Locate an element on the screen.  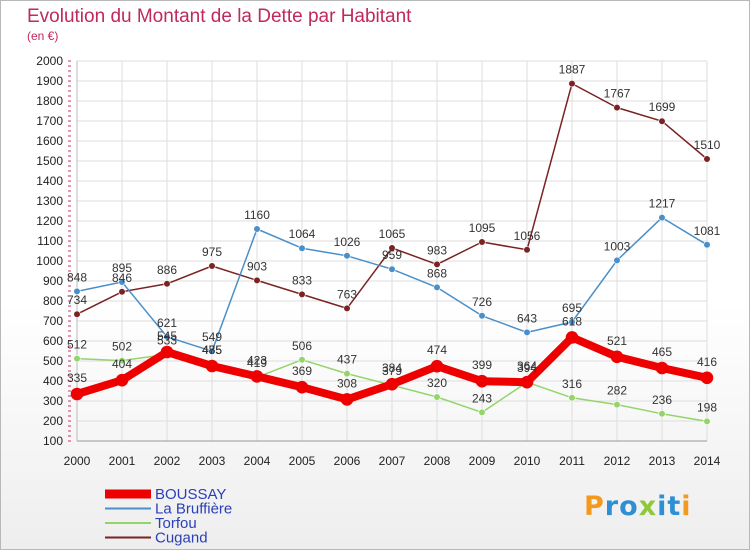
data-label: 886 is located at coordinates (167, 270).